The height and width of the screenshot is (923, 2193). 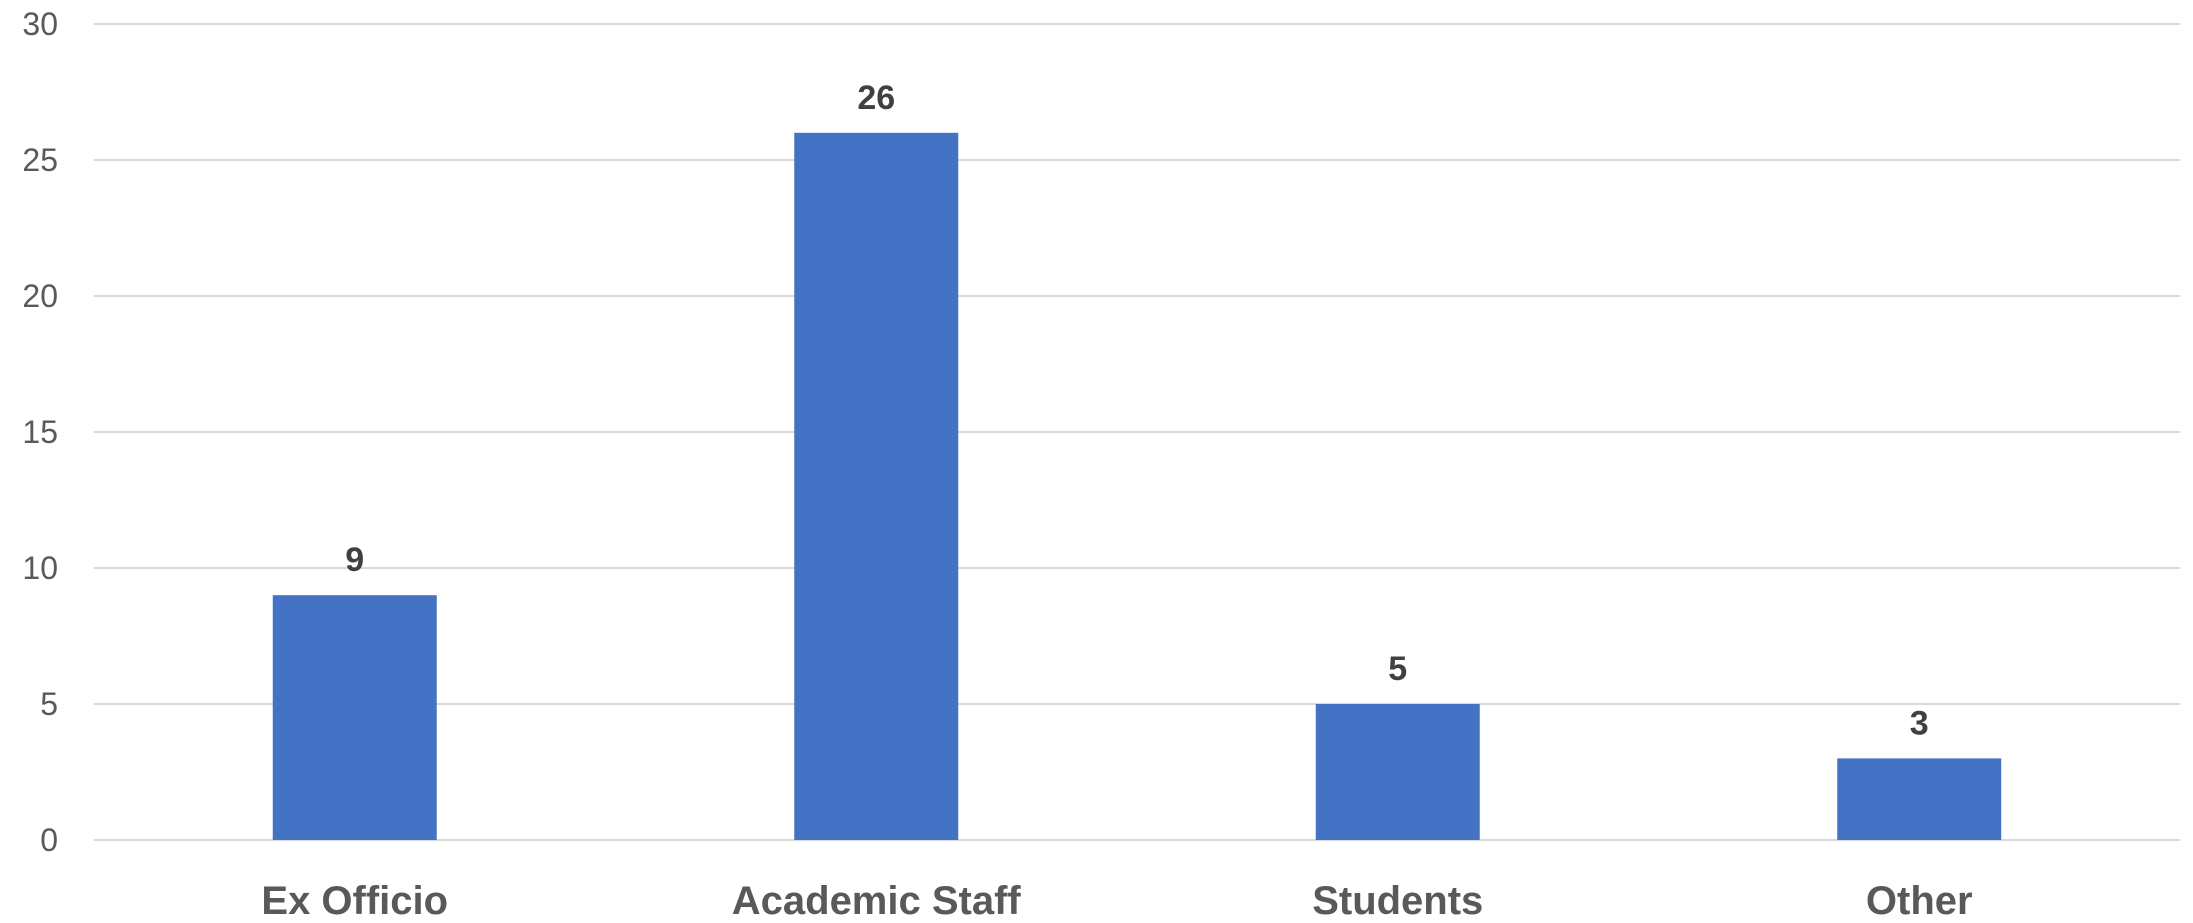 I want to click on bar-value-label: 26, so click(x=876, y=98).